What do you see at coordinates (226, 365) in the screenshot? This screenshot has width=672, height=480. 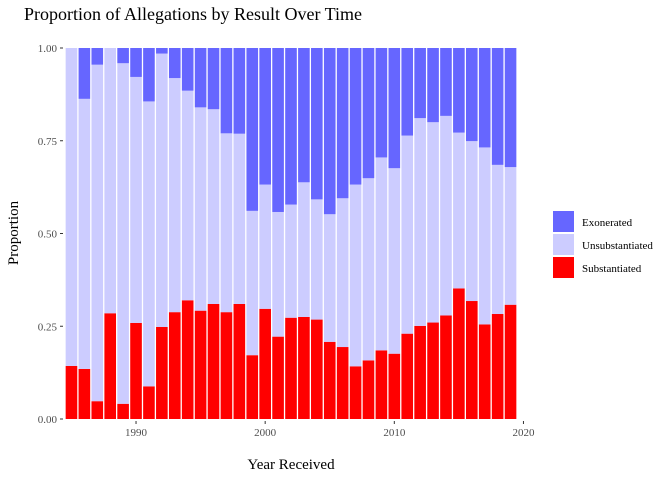 I see `bar-substantiated-1997` at bounding box center [226, 365].